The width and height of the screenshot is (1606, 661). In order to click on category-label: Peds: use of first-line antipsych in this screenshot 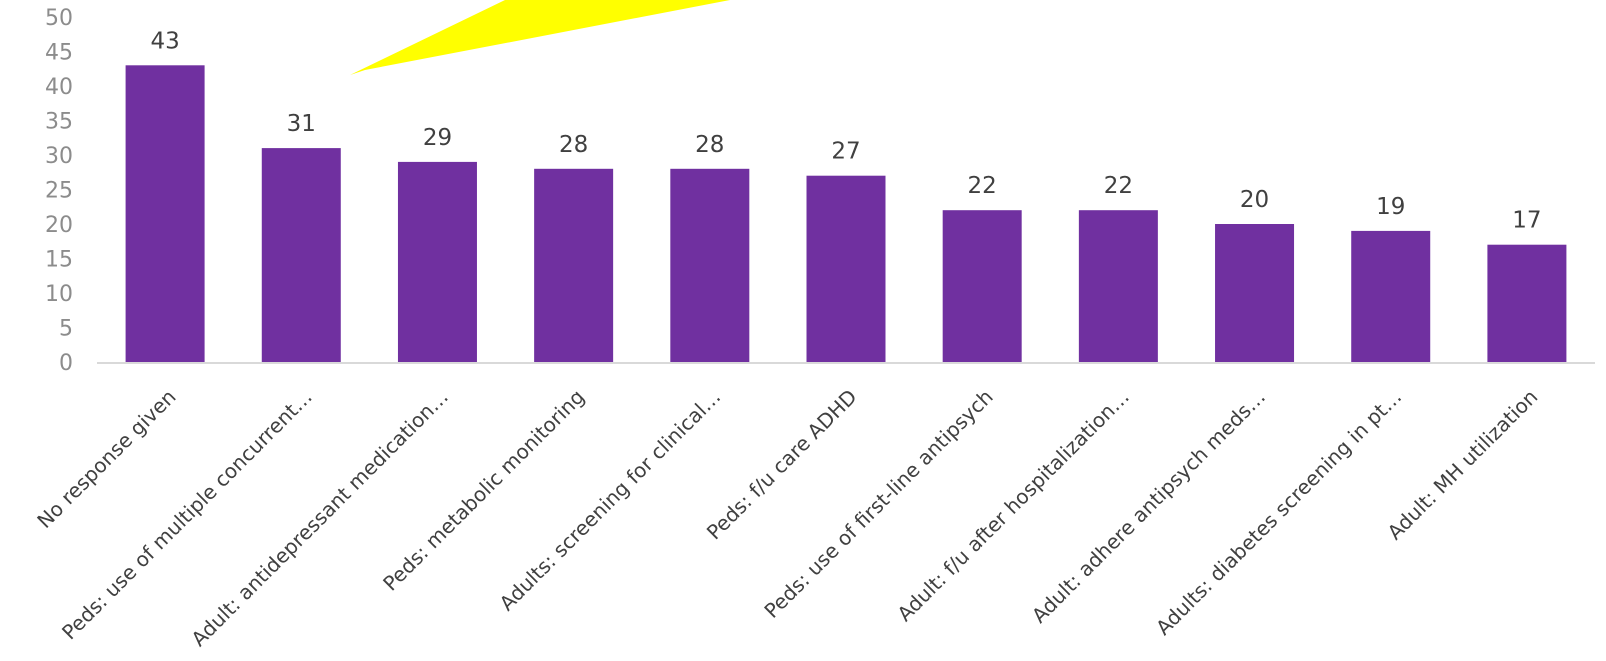, I will do `click(878, 504)`.